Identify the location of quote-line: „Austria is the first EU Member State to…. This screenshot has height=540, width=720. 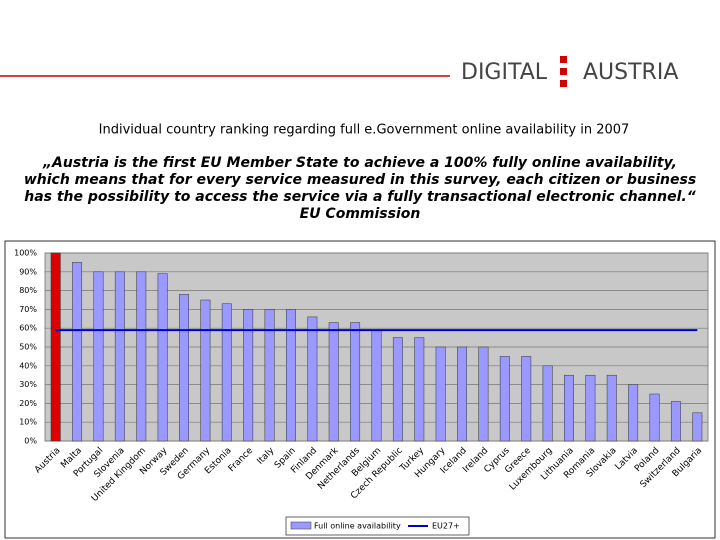
(359, 163).